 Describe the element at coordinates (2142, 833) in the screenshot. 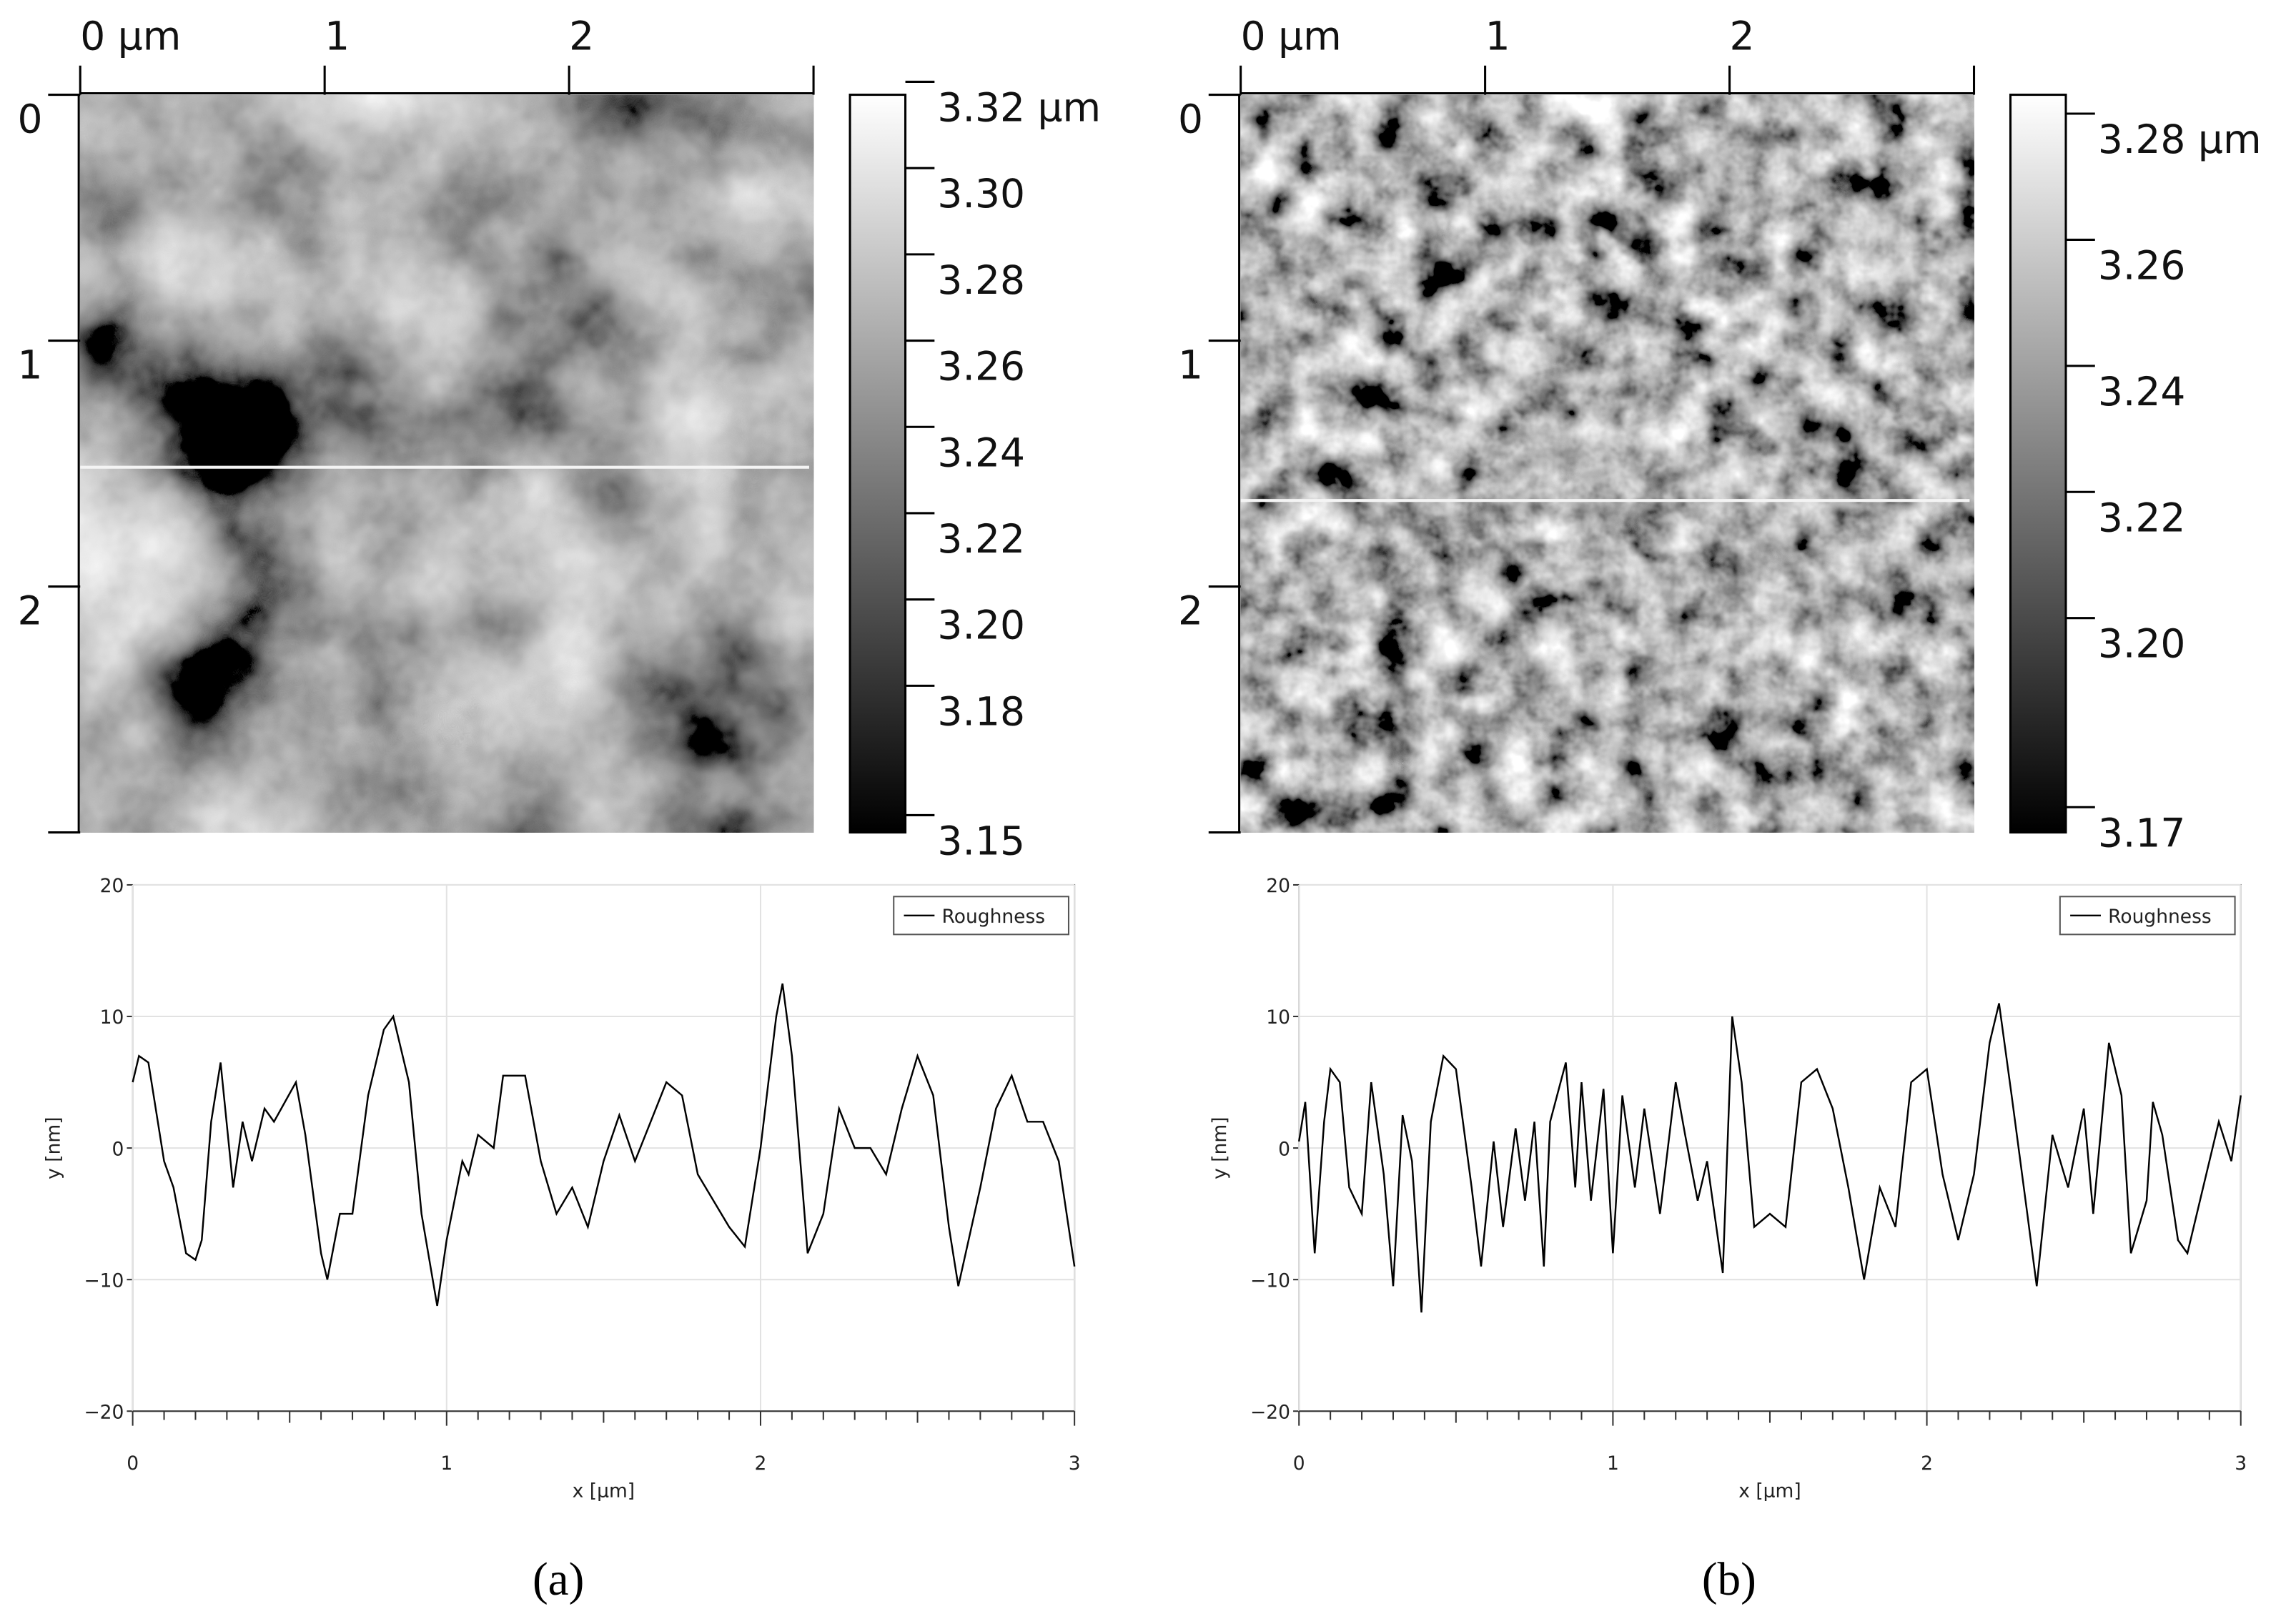

I see `colorbar-tick-label: 3.17` at that location.